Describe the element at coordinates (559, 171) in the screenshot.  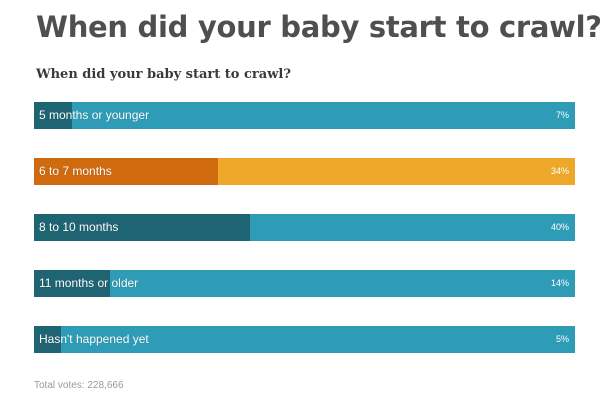
I see `poll-option-percent: 34%` at that location.